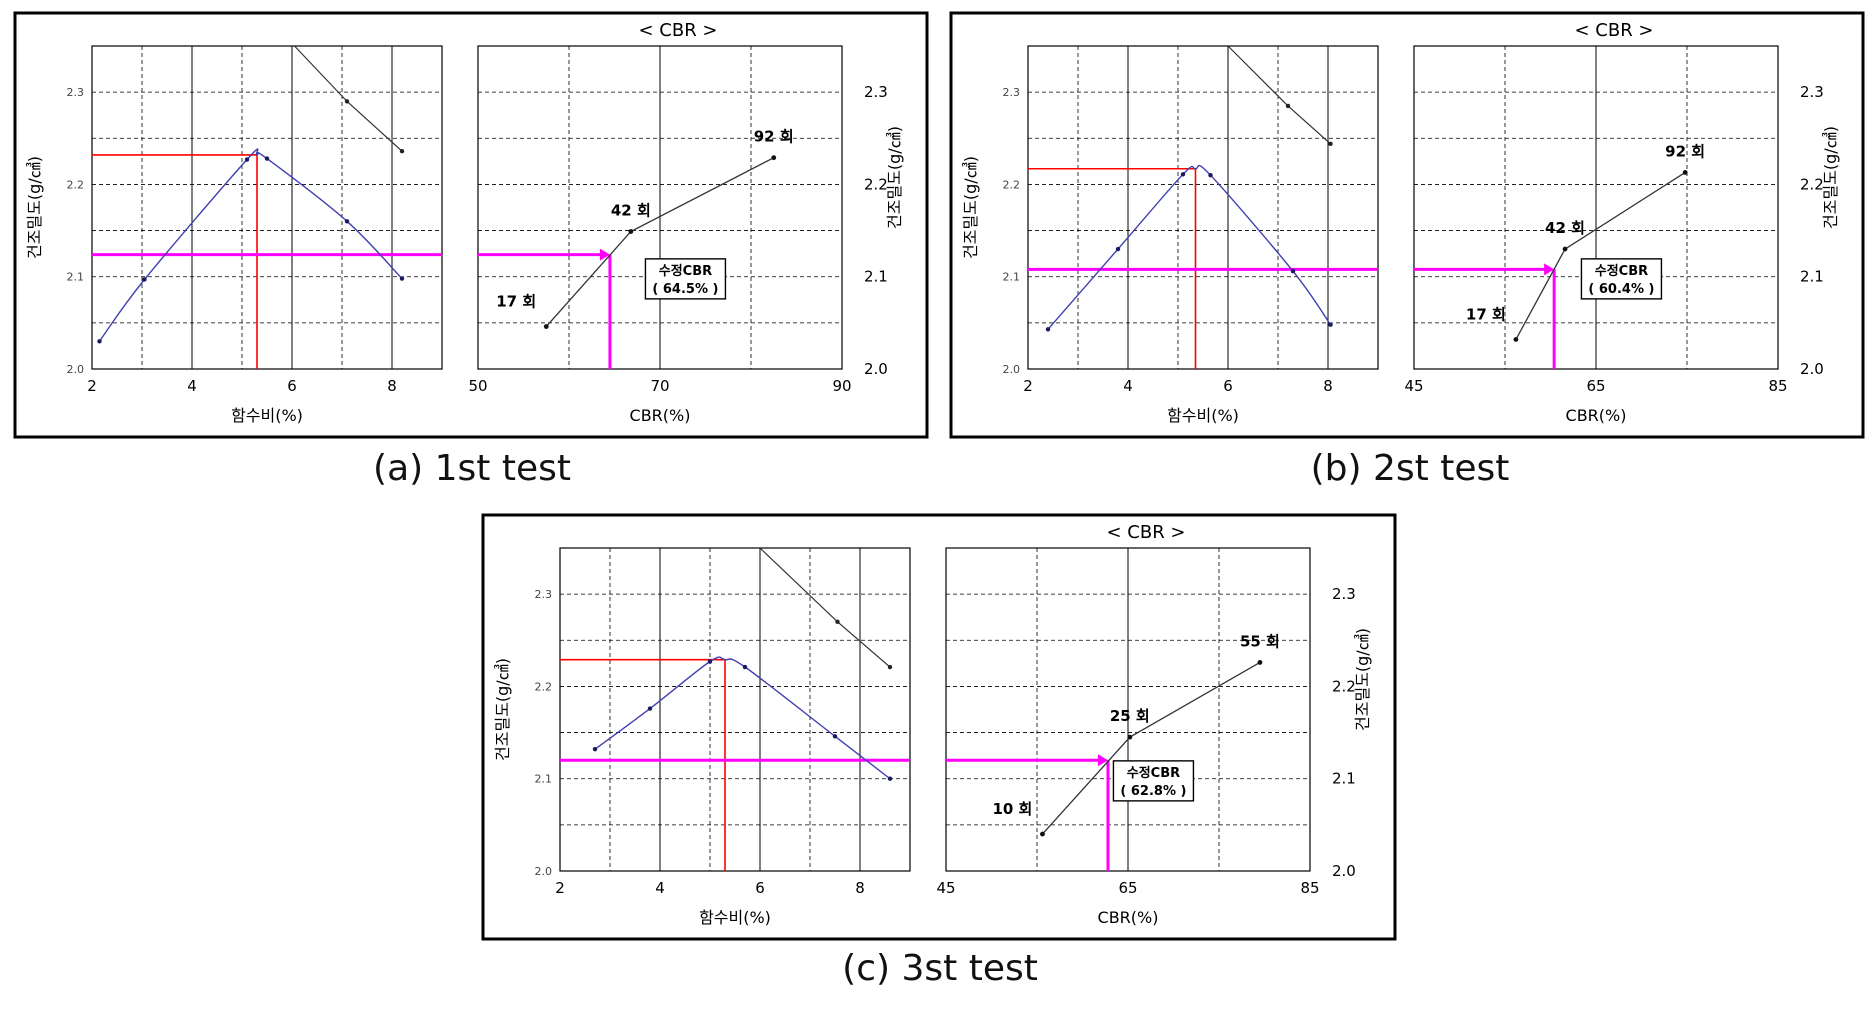 This screenshot has height=1010, width=1876. What do you see at coordinates (1685, 151) in the screenshot?
I see `blow-count-label: 92 회` at bounding box center [1685, 151].